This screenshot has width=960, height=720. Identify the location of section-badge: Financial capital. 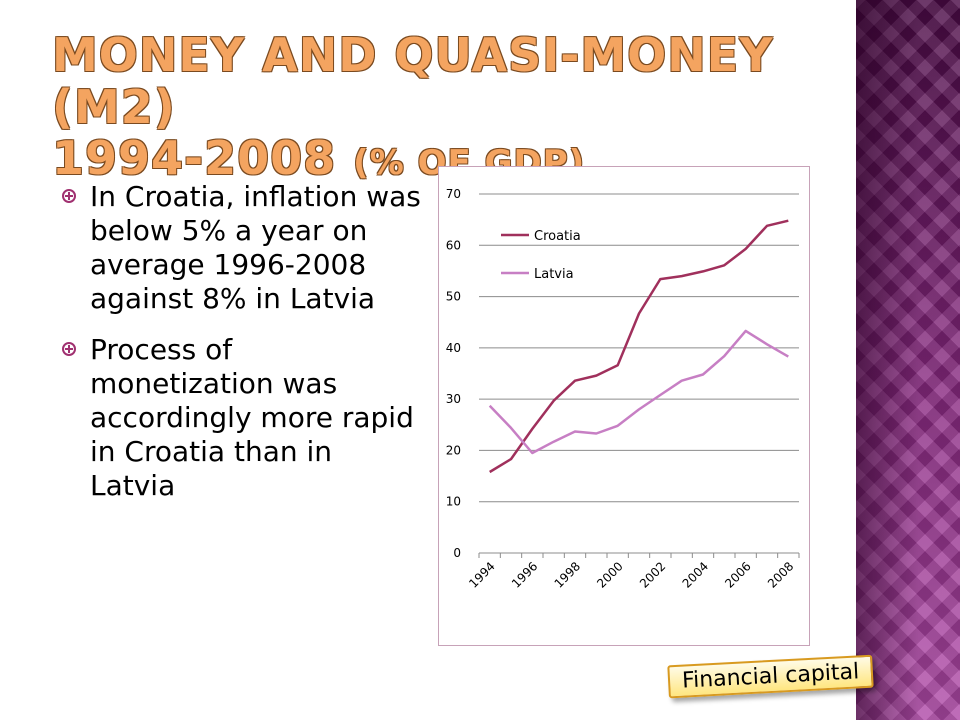
(770, 676).